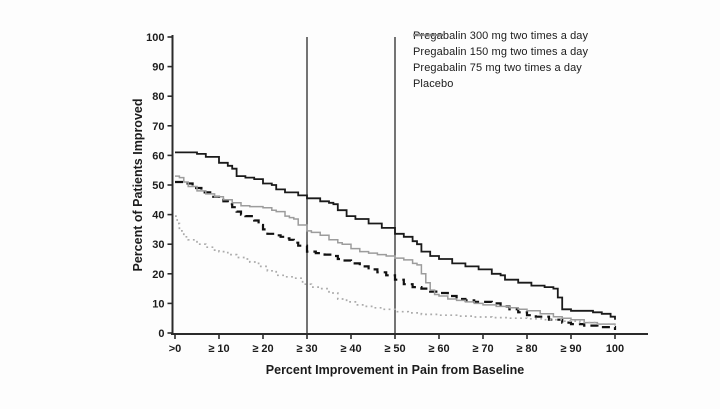  I want to click on legend-item-pregabalin-150: Pregabalin 150 mg two times a day, so click(501, 45).